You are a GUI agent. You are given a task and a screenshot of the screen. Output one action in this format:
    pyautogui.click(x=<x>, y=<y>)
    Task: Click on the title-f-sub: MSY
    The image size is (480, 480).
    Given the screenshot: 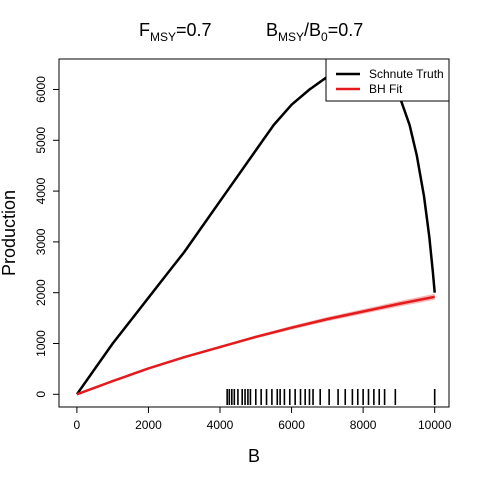 What is the action you would take?
    pyautogui.click(x=163, y=37)
    